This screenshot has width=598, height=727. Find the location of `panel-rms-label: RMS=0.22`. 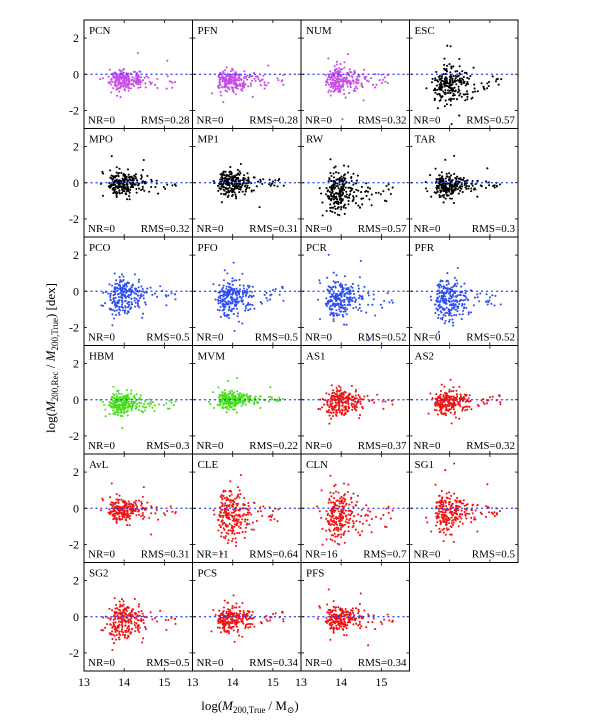

panel-rms-label: RMS=0.22 is located at coordinates (273, 446).